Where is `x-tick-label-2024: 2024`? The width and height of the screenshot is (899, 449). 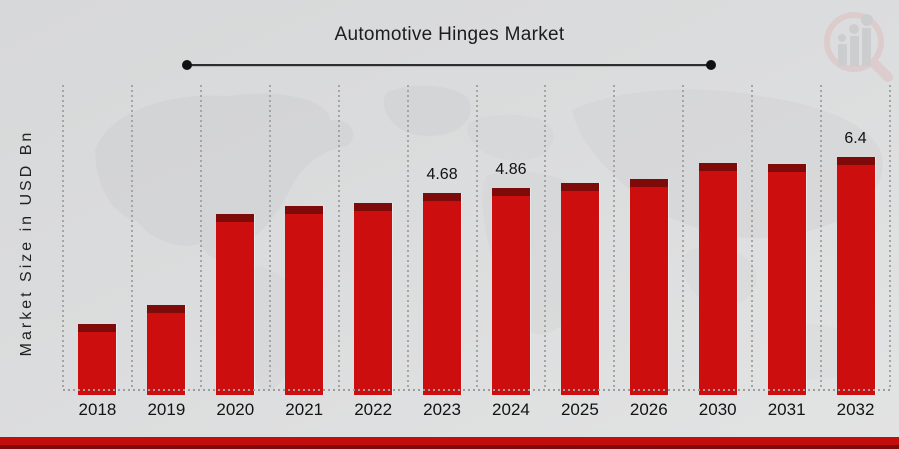
x-tick-label-2024: 2024 is located at coordinates (511, 409).